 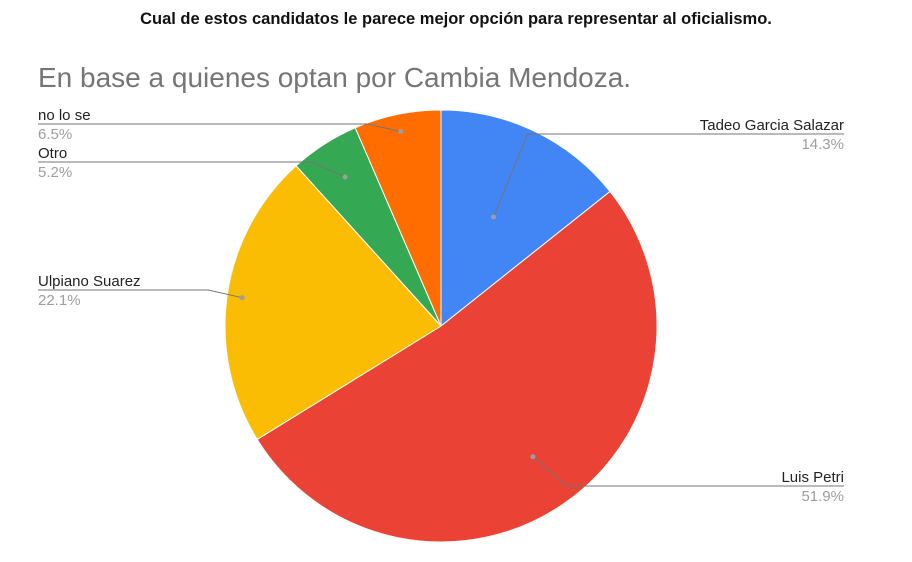 I want to click on slice-label-ulpiano-suarez: Ulpiano Suarez, so click(x=89, y=281).